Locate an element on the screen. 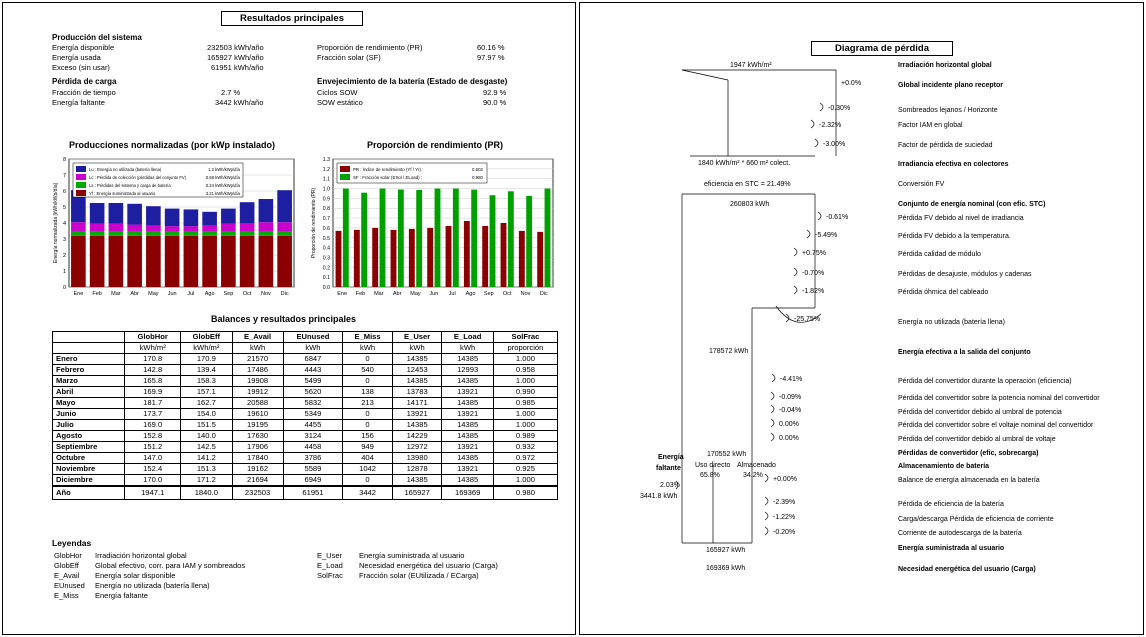 Image resolution: width=1146 pixels, height=637 pixels. header-blank is located at coordinates (88, 337).